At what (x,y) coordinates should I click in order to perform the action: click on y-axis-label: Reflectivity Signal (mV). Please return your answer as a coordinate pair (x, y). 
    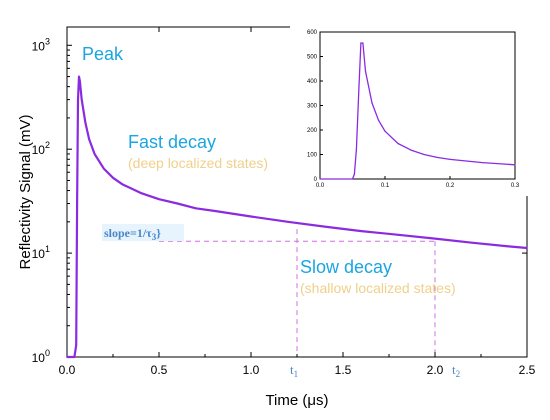
    Looking at the image, I should click on (25, 191).